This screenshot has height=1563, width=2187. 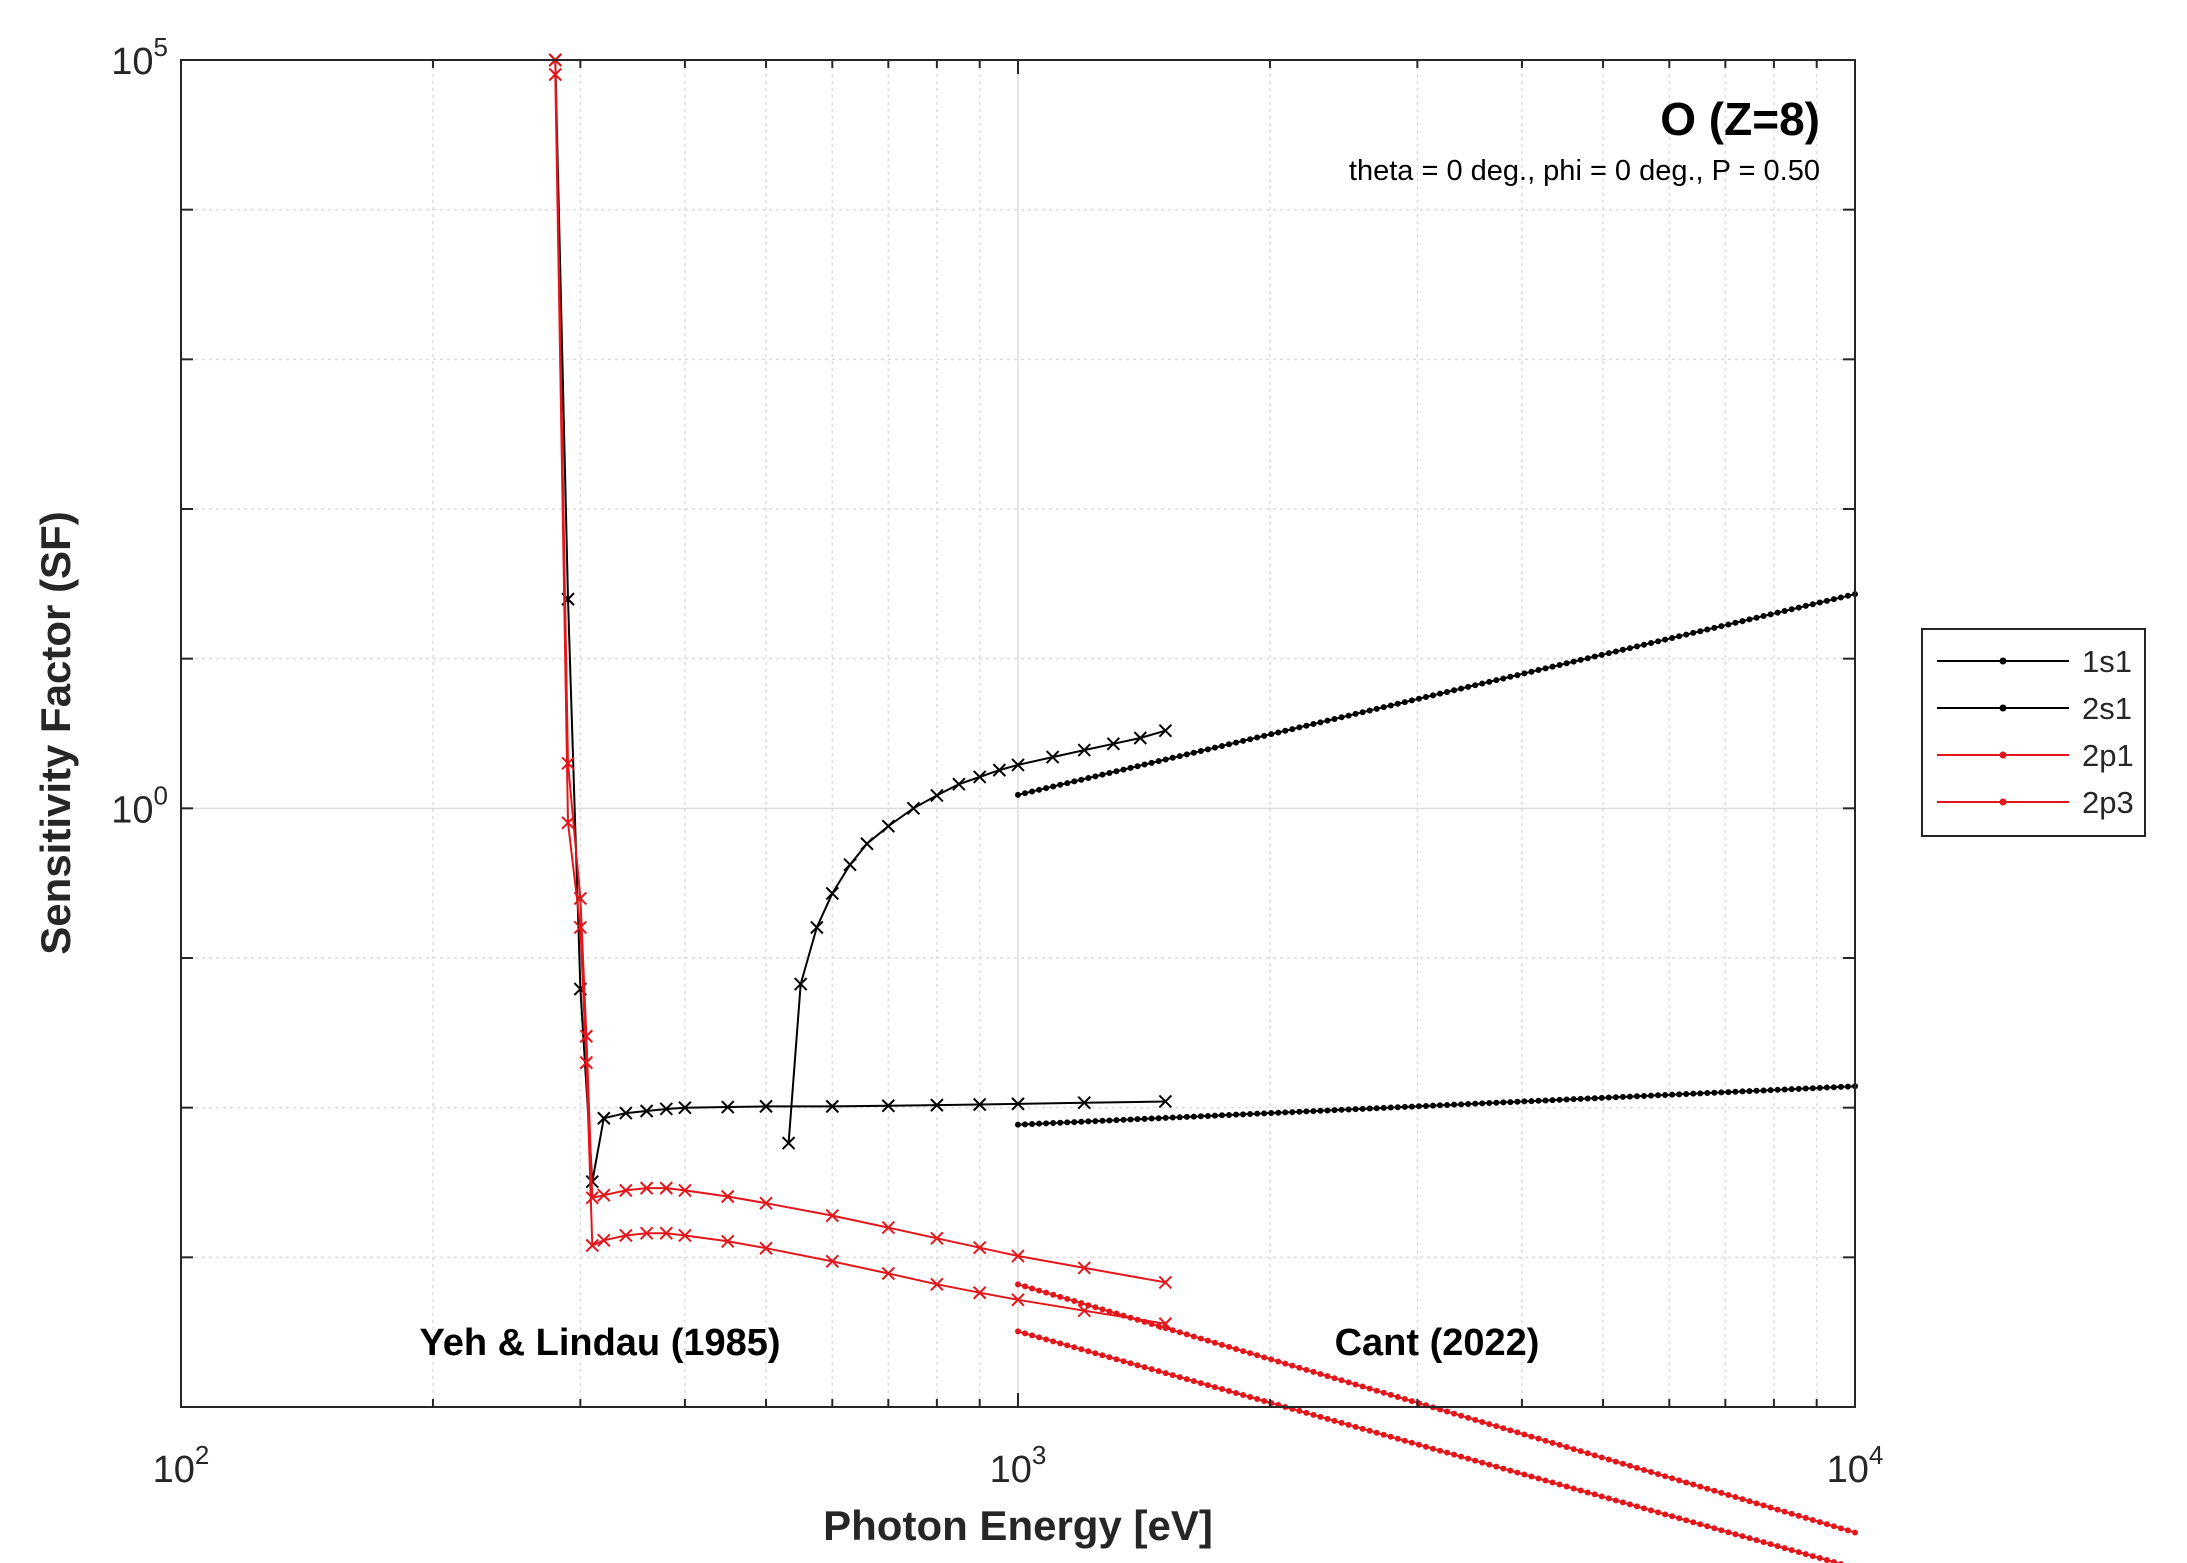 What do you see at coordinates (2003, 661) in the screenshot?
I see `legend-marker` at bounding box center [2003, 661].